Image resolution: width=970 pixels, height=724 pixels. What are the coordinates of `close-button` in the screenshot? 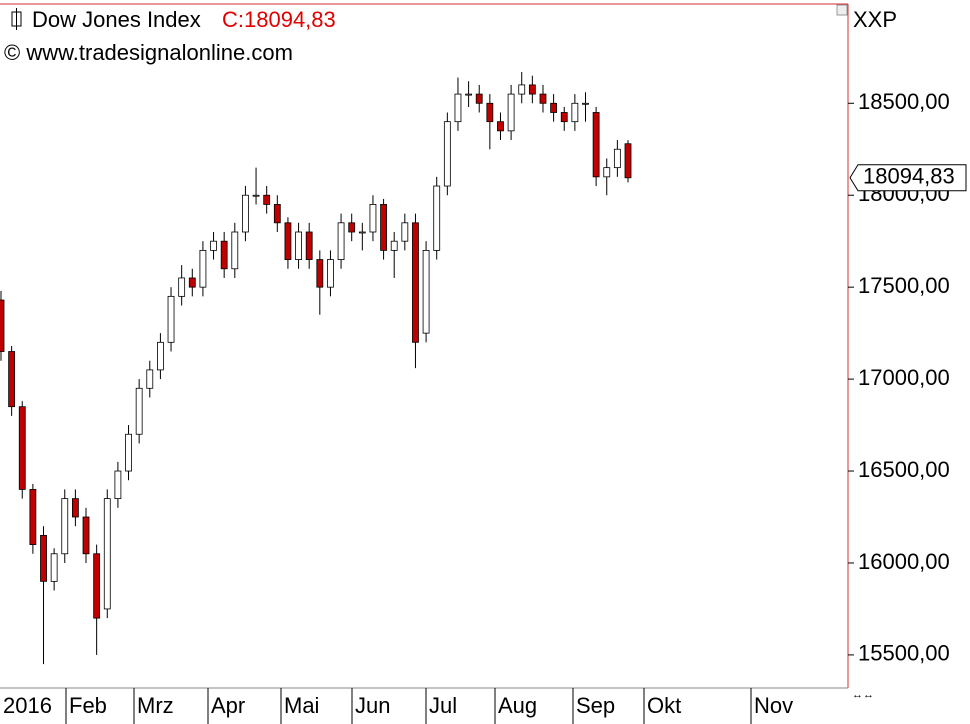 It's located at (842, 10).